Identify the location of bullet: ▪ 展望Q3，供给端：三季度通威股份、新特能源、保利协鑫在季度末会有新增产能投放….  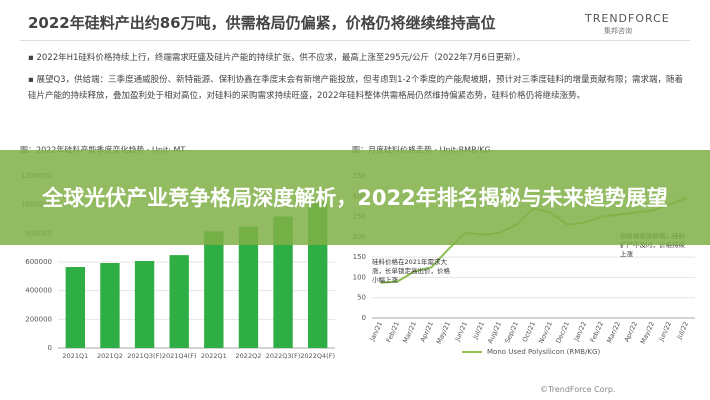
(355, 88).